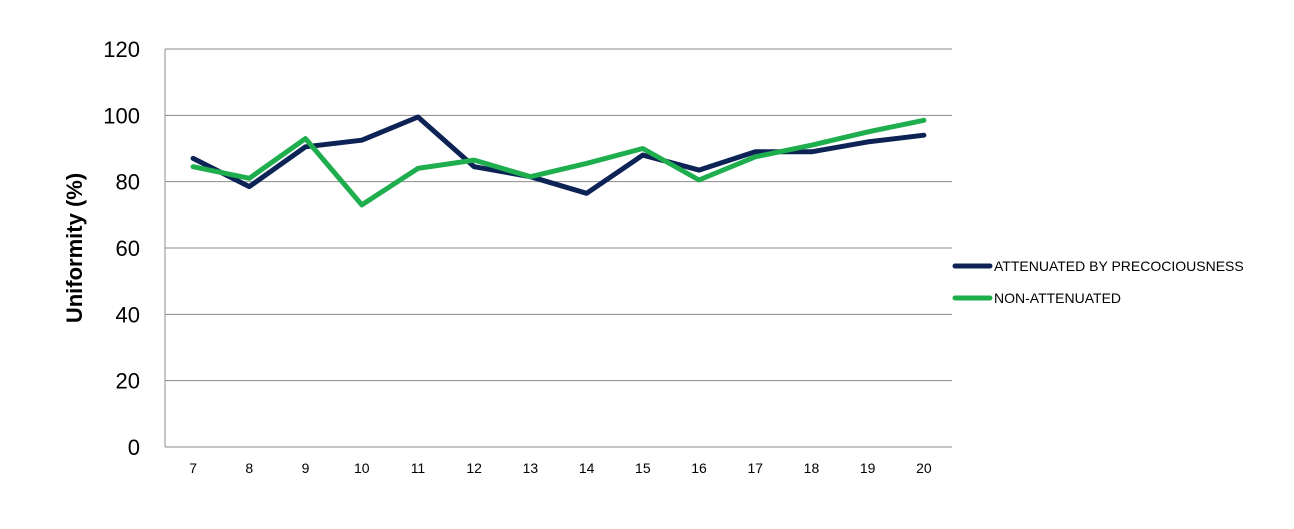 The image size is (1294, 529). I want to click on x-tick-label: 7, so click(193, 468).